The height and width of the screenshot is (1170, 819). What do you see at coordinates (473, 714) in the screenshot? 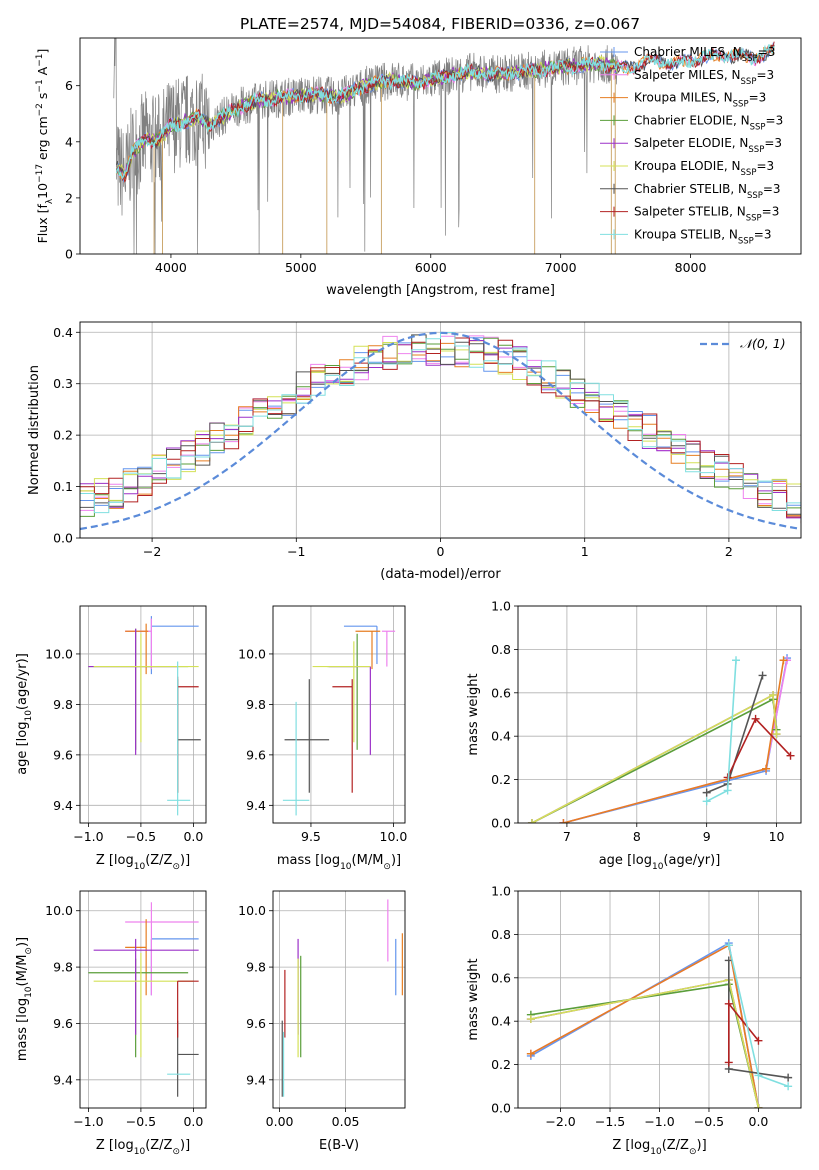
I see `y-axis-label: mass weight` at bounding box center [473, 714].